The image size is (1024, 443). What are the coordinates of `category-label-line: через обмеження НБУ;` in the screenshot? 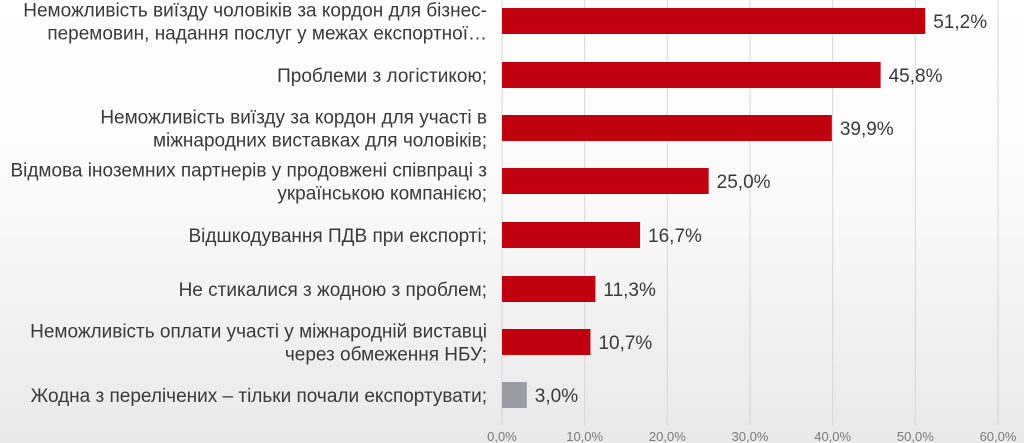 It's located at (386, 355).